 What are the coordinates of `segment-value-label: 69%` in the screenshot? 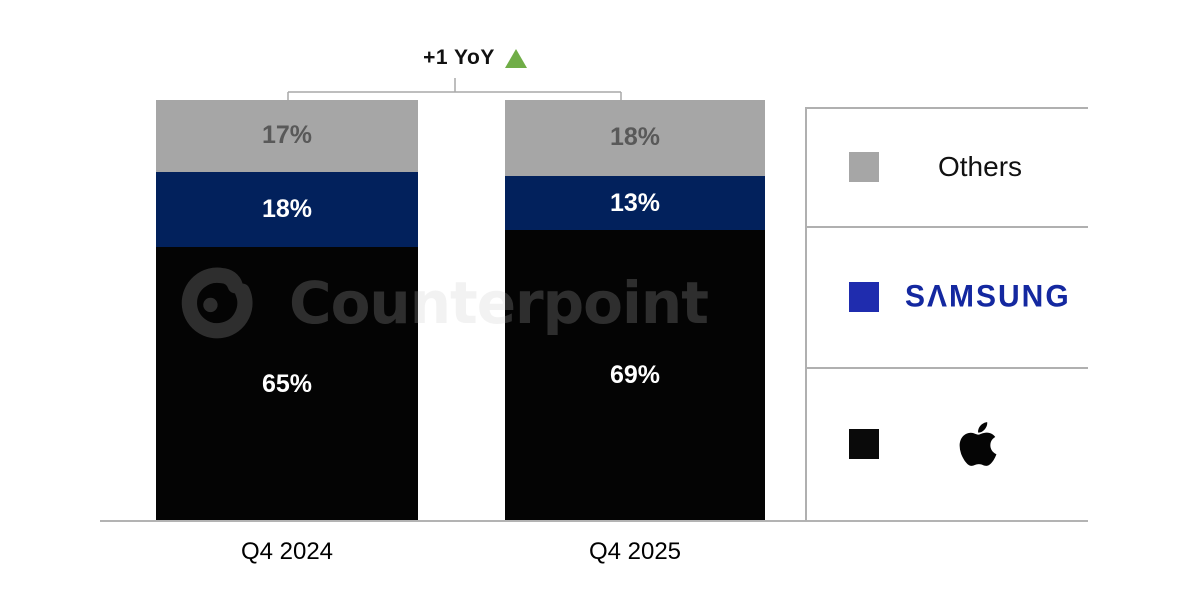 It's located at (635, 375).